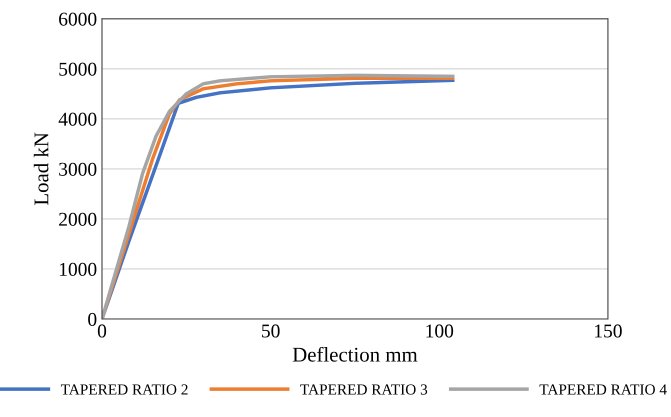  I want to click on legend-label: TAPERED RATIO 3, so click(364, 389).